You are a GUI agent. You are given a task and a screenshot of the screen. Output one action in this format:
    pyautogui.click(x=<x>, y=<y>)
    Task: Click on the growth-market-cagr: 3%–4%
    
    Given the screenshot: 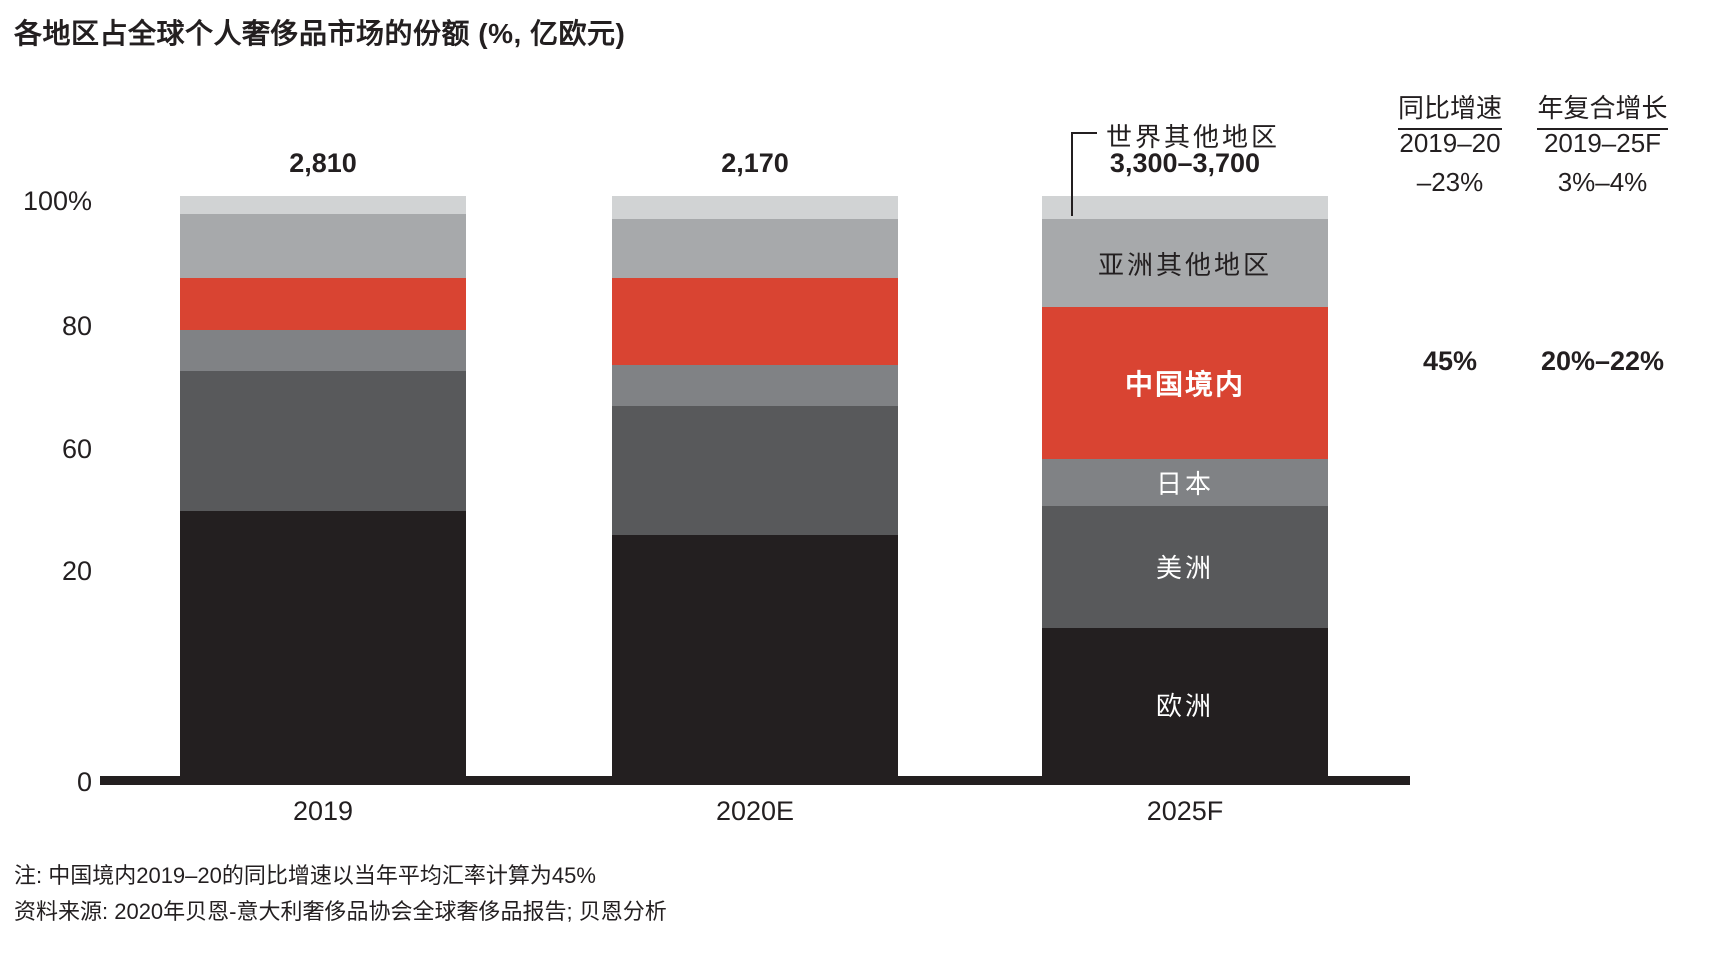 What is the action you would take?
    pyautogui.click(x=1602, y=182)
    